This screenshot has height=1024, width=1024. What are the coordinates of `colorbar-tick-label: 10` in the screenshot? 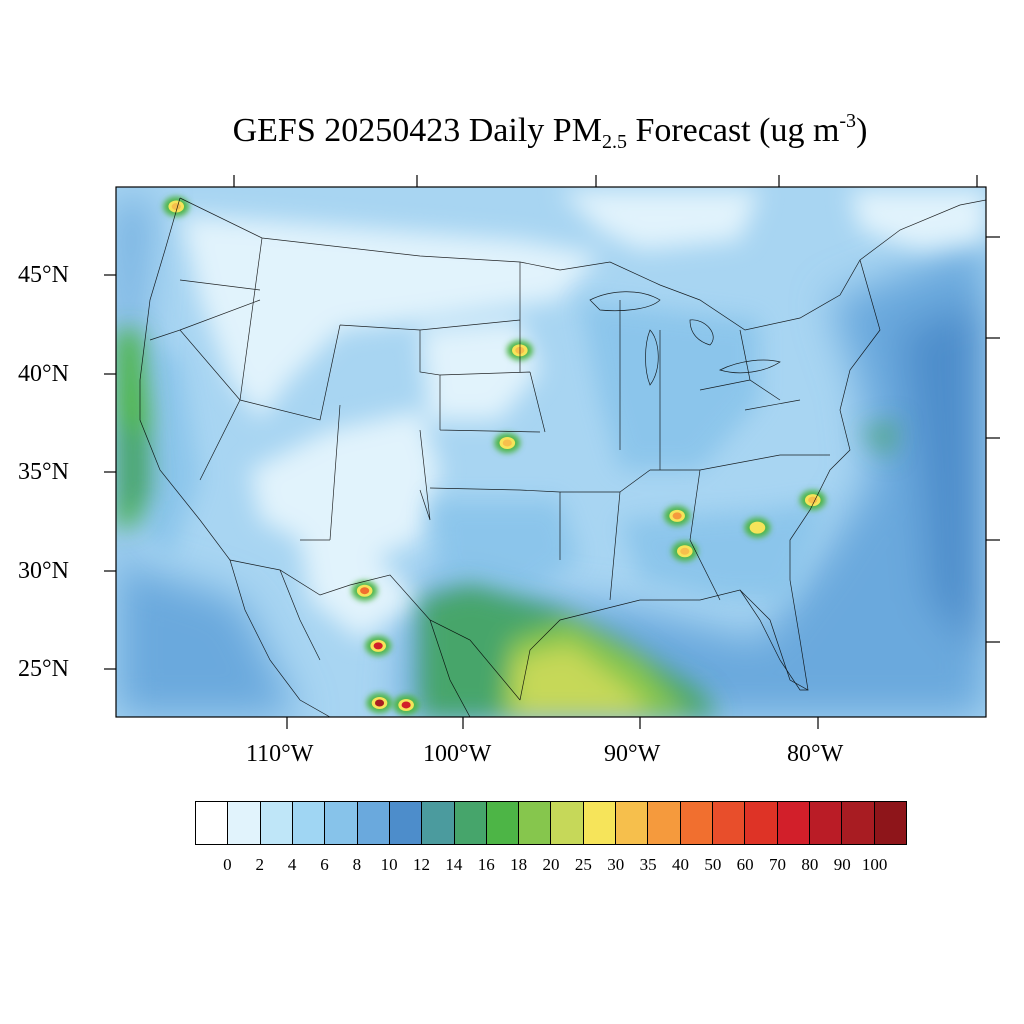 It's located at (389, 864).